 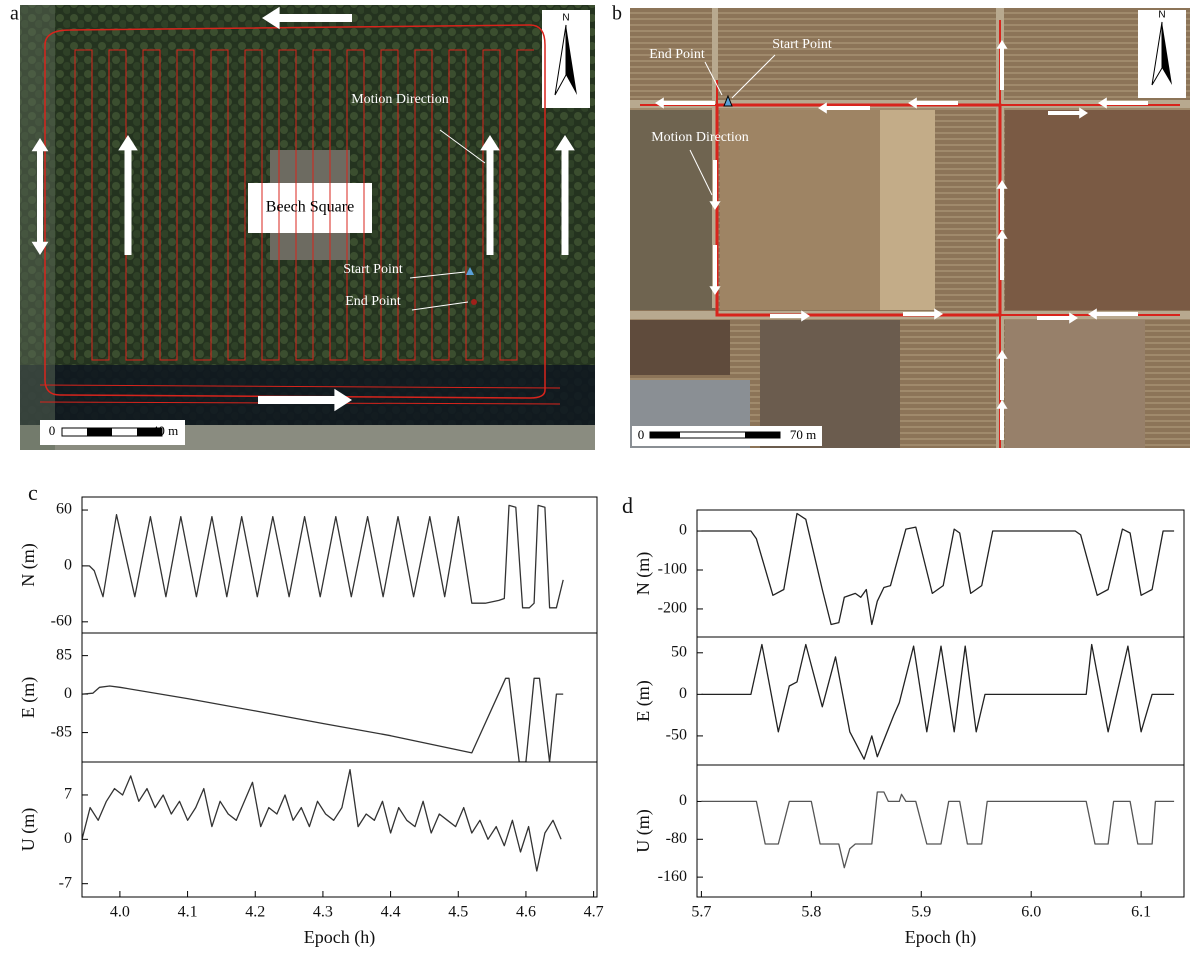 What do you see at coordinates (526, 912) in the screenshot?
I see `x-tick-label: 4.6` at bounding box center [526, 912].